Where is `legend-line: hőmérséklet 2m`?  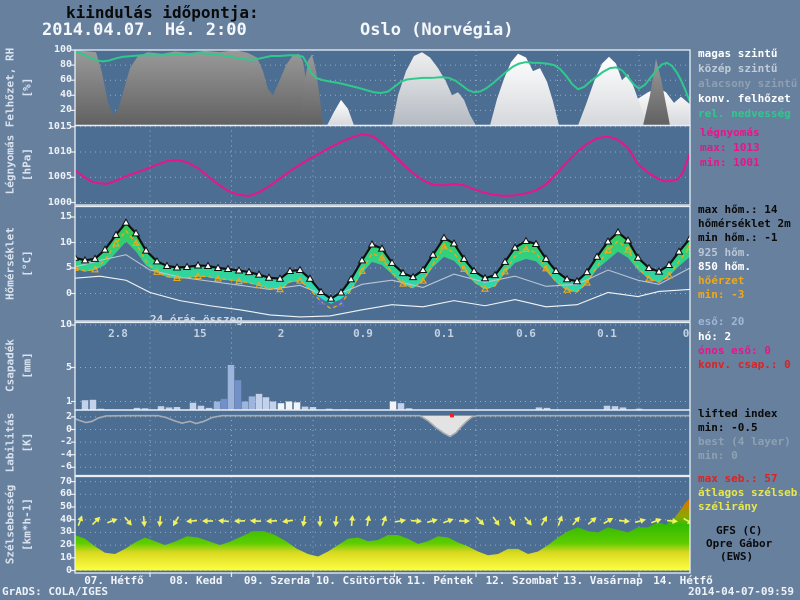 legend-line: hőmérséklet 2m is located at coordinates (744, 223).